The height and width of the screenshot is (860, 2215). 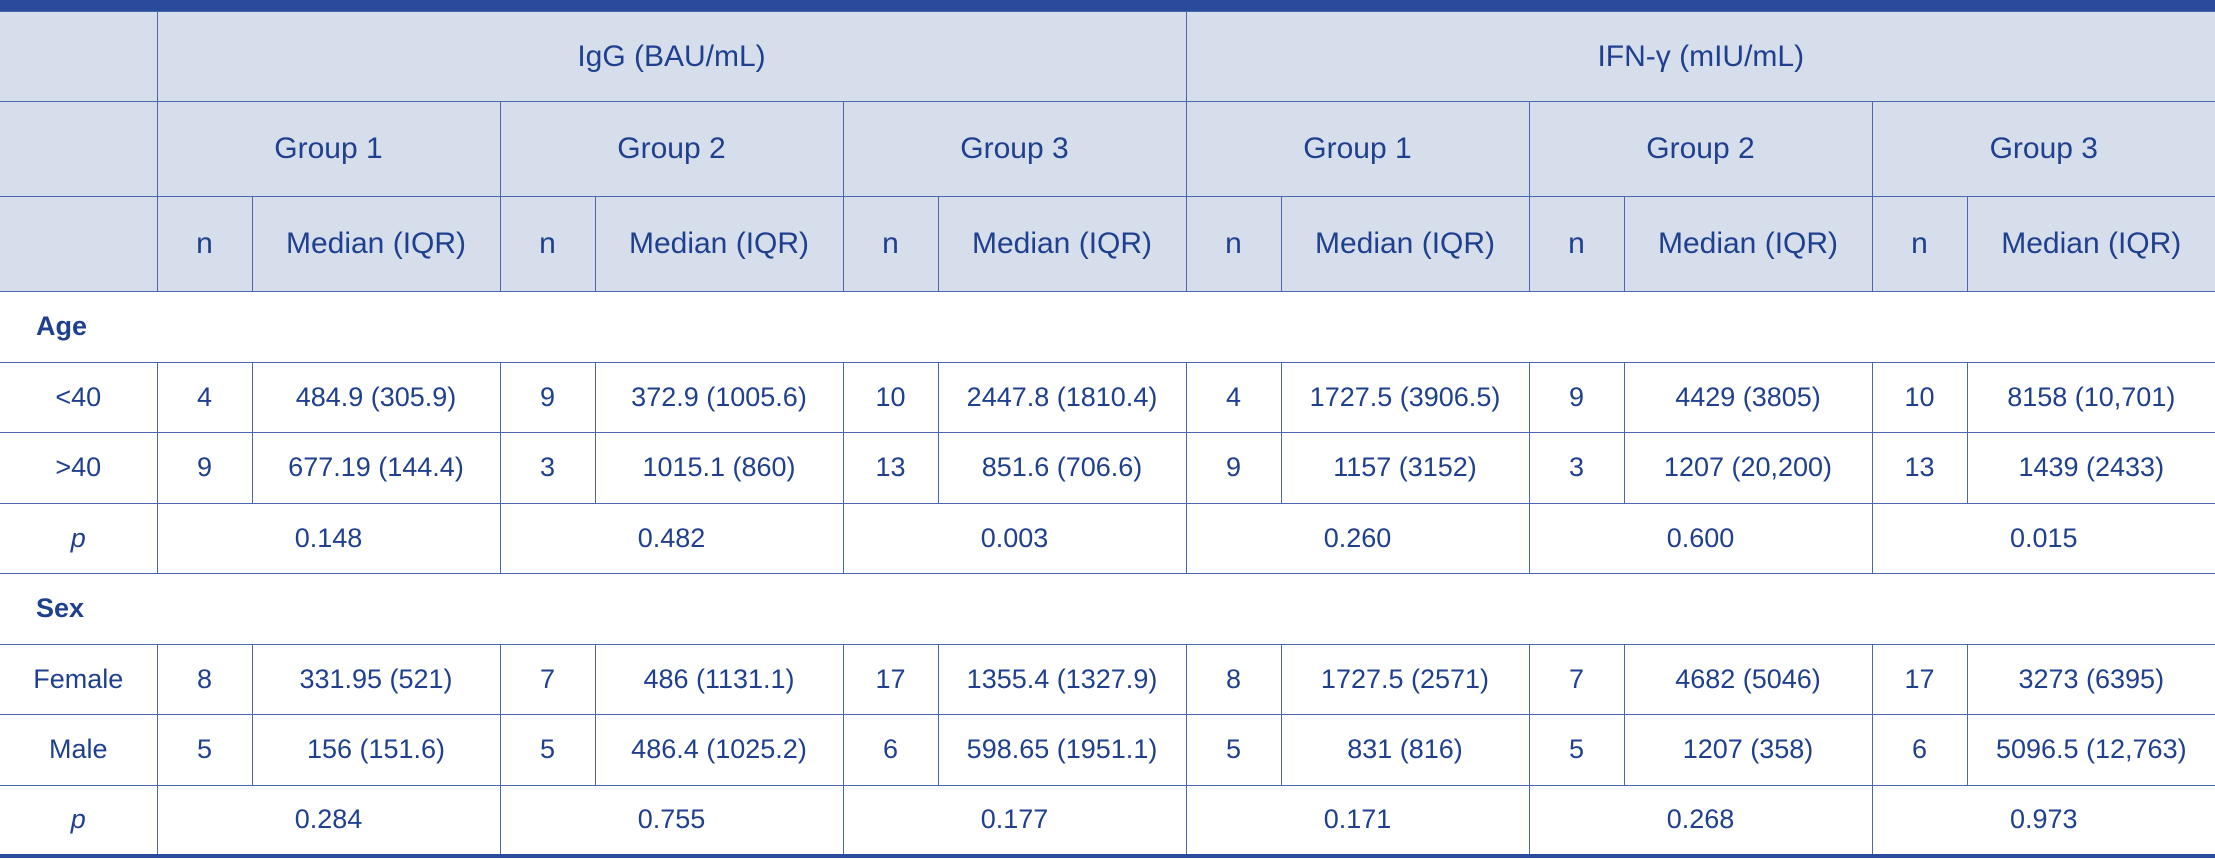 What do you see at coordinates (1748, 750) in the screenshot?
I see `median-cell: 1207 (358)` at bounding box center [1748, 750].